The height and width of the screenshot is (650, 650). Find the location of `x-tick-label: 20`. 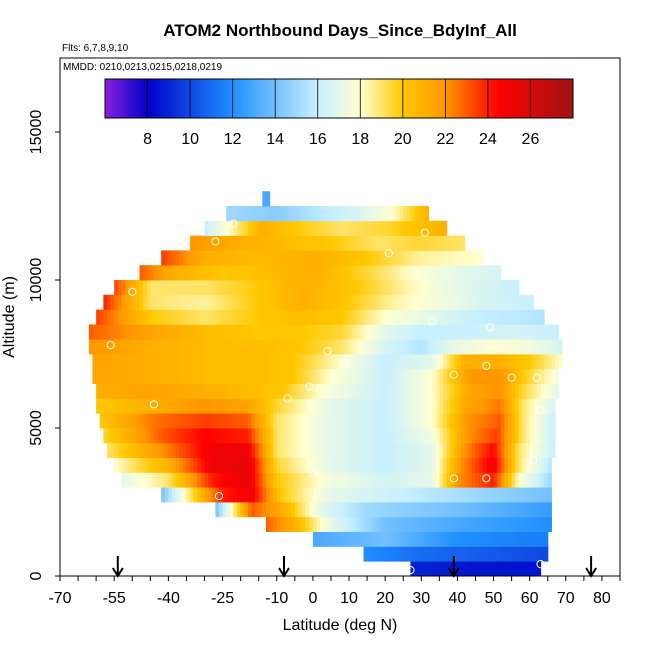

x-tick-label: 20 is located at coordinates (385, 598).